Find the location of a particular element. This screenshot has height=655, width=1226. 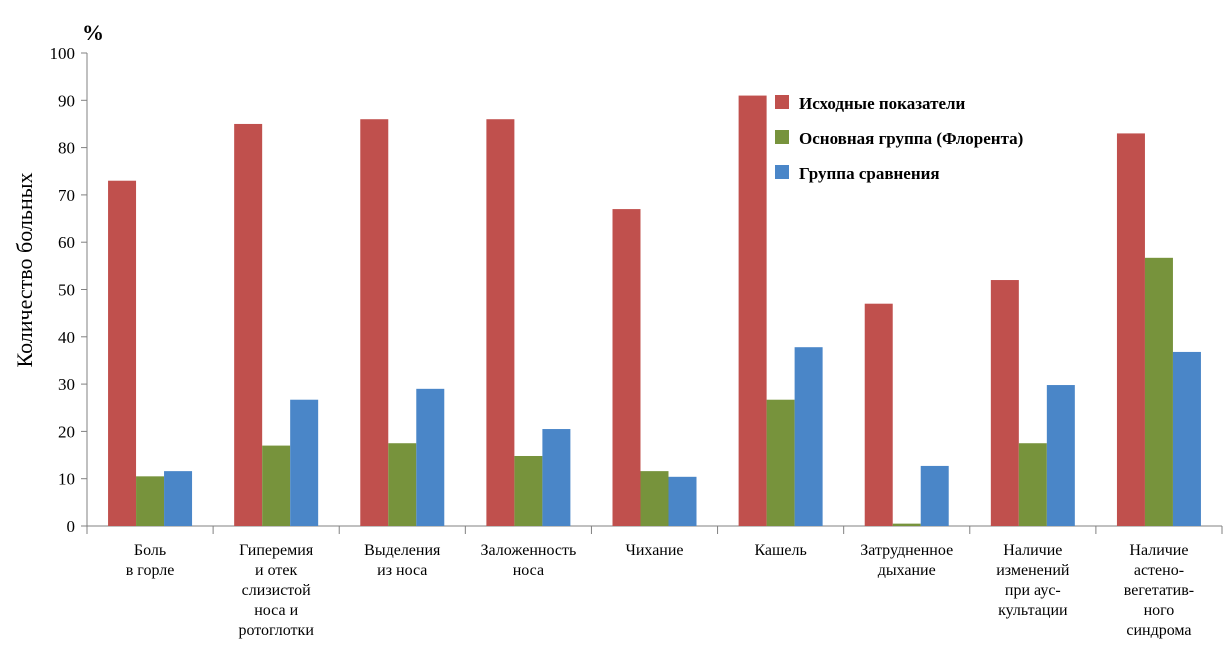

y-tick-label: 20 is located at coordinates (66, 431).